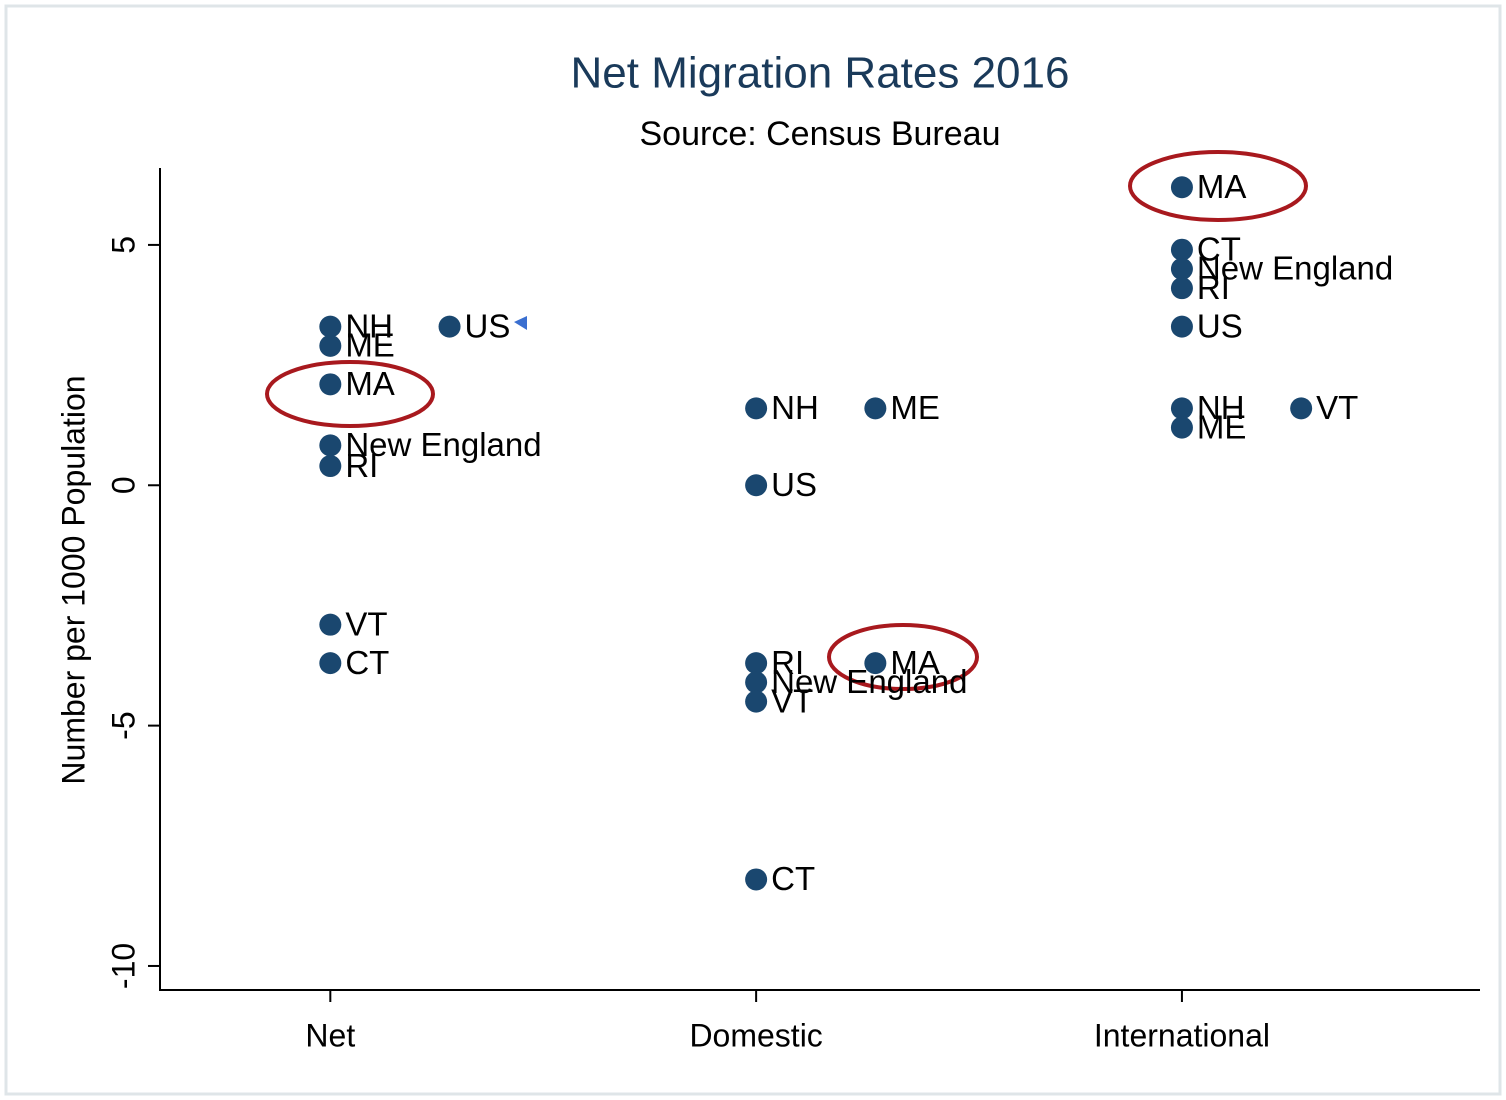  Describe the element at coordinates (330, 1035) in the screenshot. I see `x-tick-label: Net` at that location.